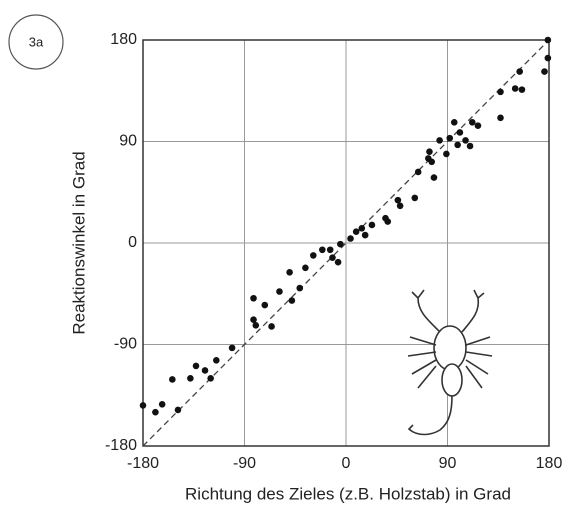 The height and width of the screenshot is (523, 581). I want to click on panel-label: 3a, so click(36, 41).